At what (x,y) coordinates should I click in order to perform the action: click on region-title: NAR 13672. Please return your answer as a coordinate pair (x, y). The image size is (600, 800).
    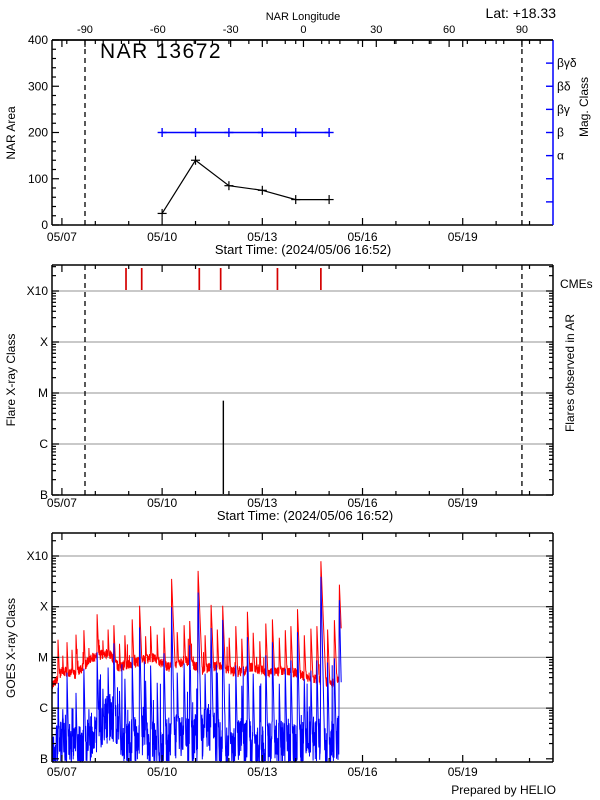
    Looking at the image, I should click on (161, 51).